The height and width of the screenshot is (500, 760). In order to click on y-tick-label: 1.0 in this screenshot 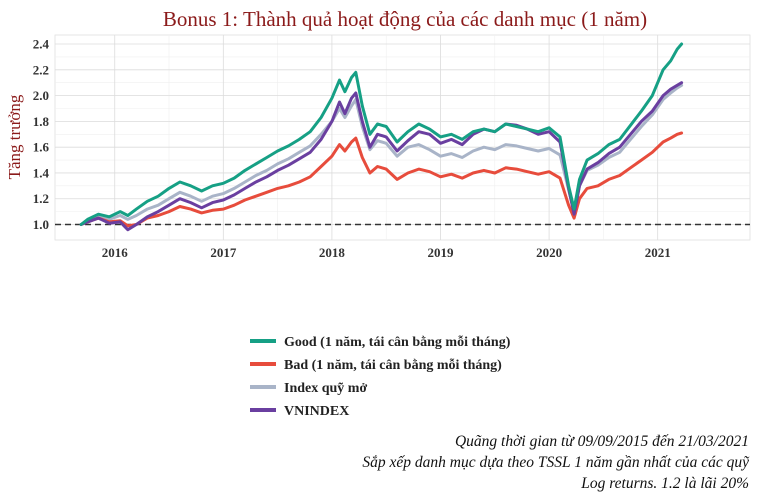, I will do `click(41, 224)`.